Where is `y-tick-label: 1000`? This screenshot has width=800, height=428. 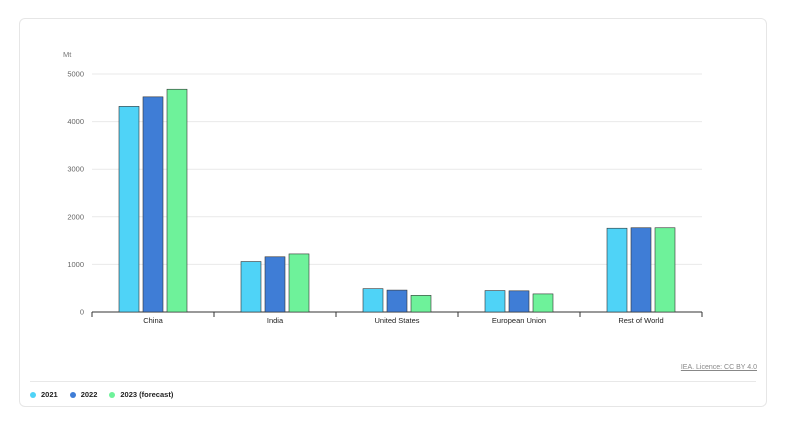 y-tick-label: 1000 is located at coordinates (75, 264).